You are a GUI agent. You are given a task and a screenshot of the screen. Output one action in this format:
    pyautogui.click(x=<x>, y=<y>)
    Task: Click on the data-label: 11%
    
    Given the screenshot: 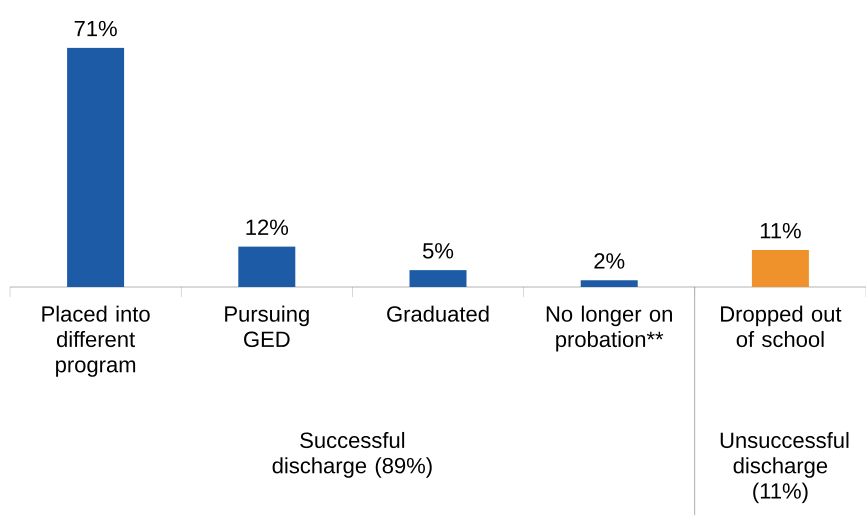 What is the action you would take?
    pyautogui.click(x=780, y=230)
    